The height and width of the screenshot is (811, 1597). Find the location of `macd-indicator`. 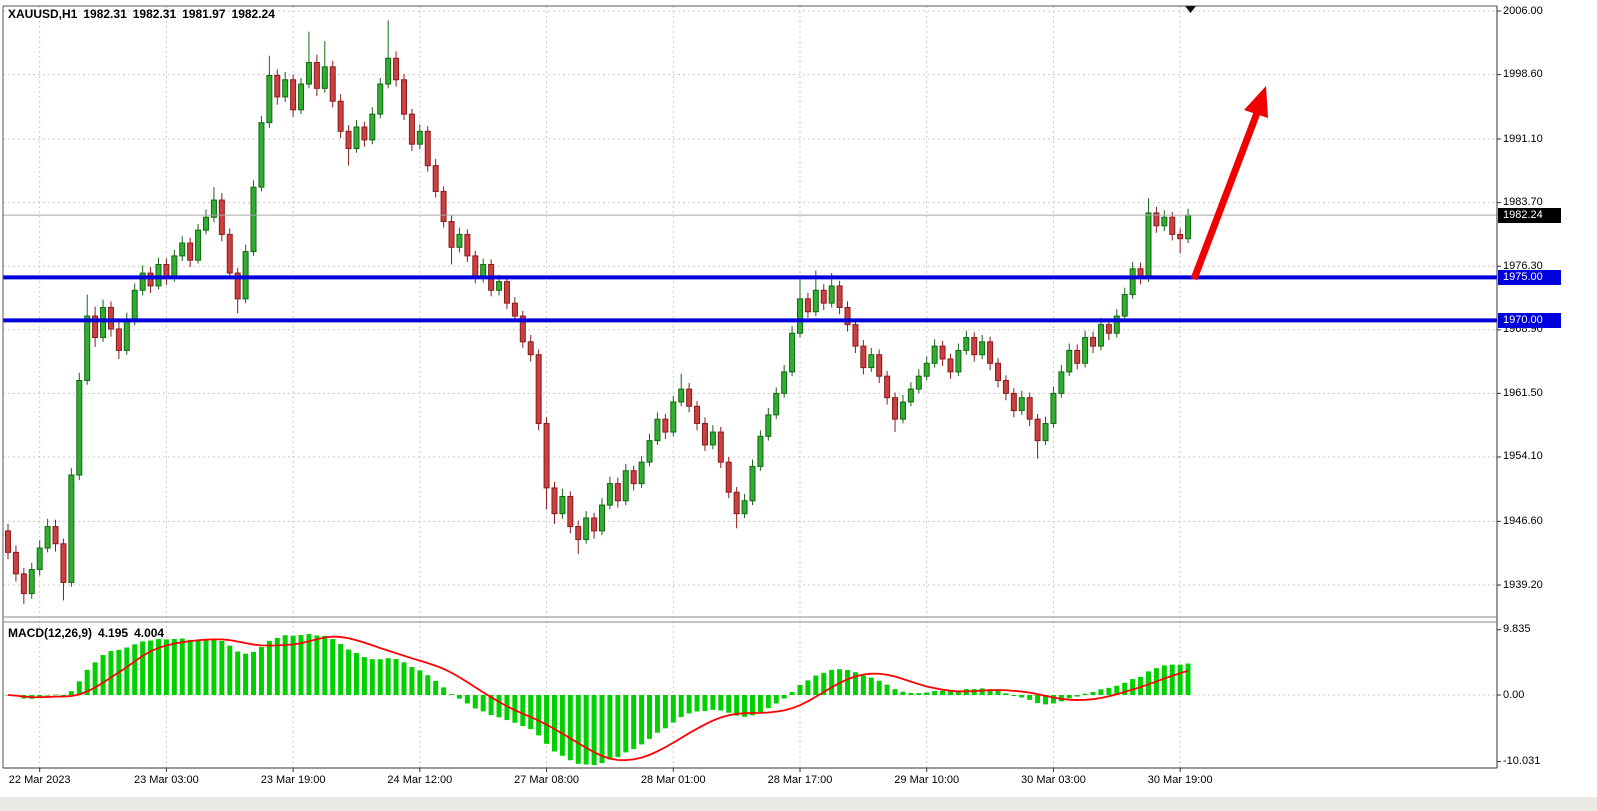

macd-indicator is located at coordinates (598, 700).